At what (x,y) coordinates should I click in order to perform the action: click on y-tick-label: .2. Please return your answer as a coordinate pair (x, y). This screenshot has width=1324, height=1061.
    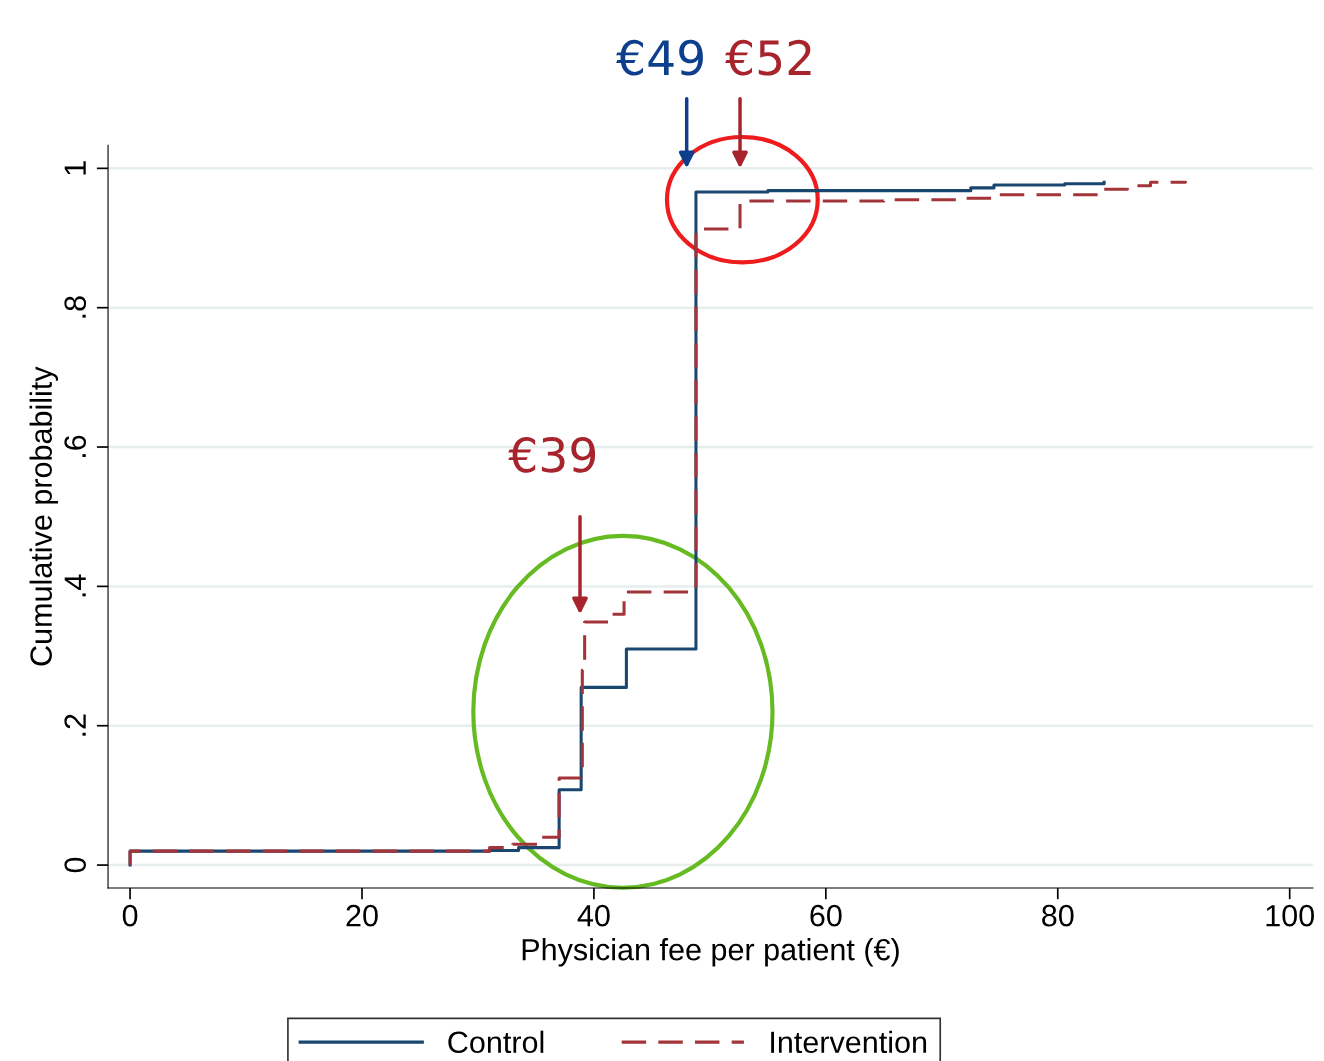
    Looking at the image, I should click on (75, 725).